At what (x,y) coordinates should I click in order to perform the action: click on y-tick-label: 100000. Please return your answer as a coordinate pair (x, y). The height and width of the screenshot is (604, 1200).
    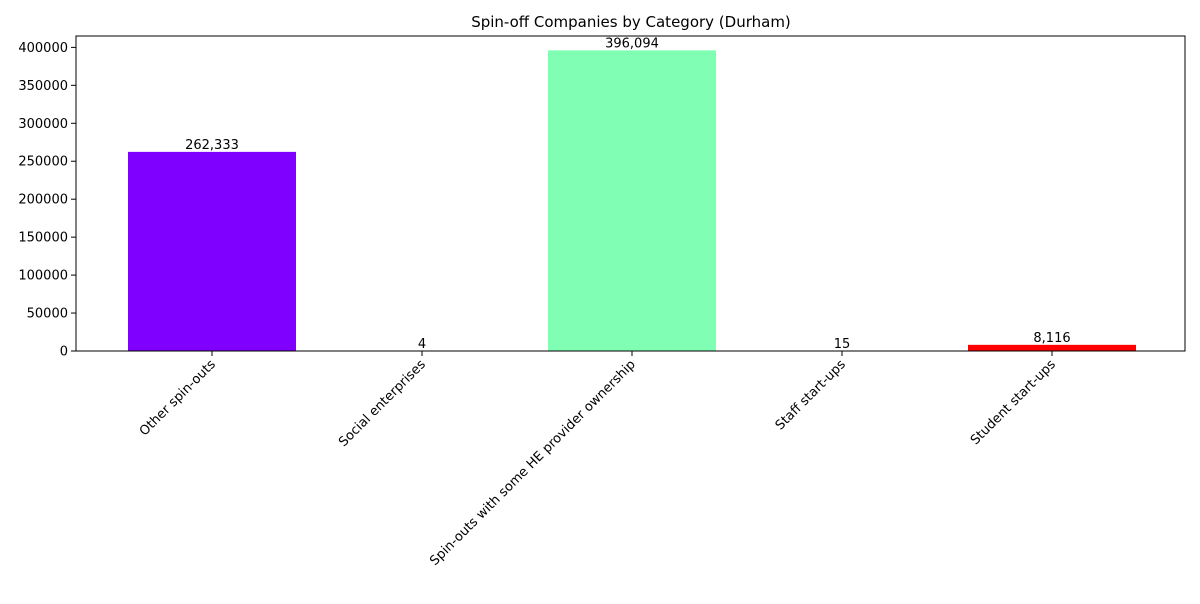
    Looking at the image, I should click on (43, 276).